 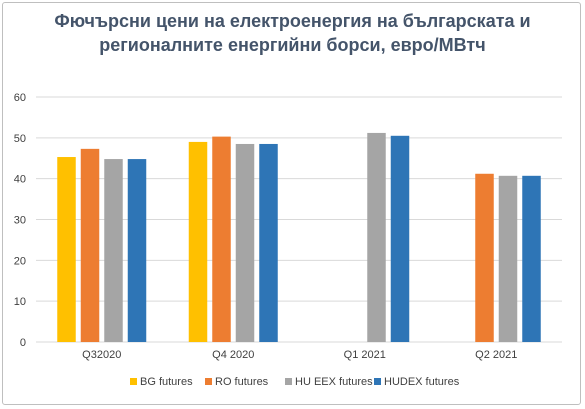 What do you see at coordinates (20, 261) in the screenshot?
I see `y-tick-label: 20` at bounding box center [20, 261].